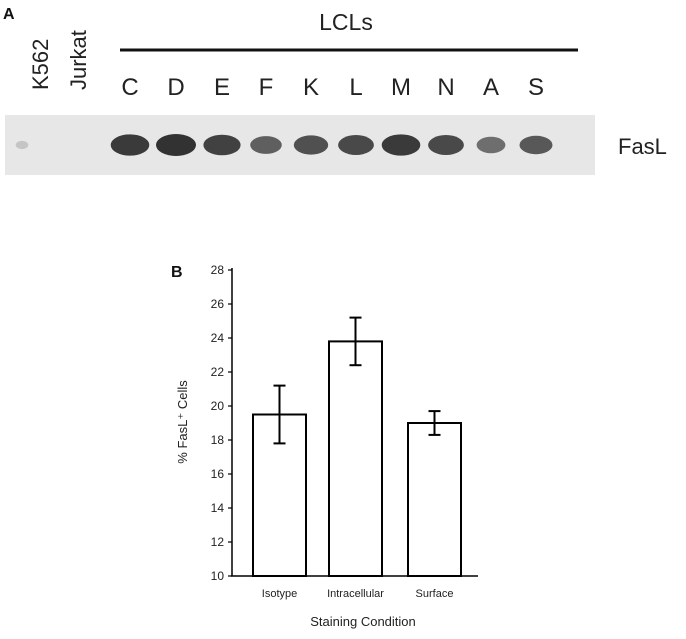 This screenshot has width=686, height=639. Describe the element at coordinates (78, 60) in the screenshot. I see `lane-label-jurkat: Jurkat` at that location.